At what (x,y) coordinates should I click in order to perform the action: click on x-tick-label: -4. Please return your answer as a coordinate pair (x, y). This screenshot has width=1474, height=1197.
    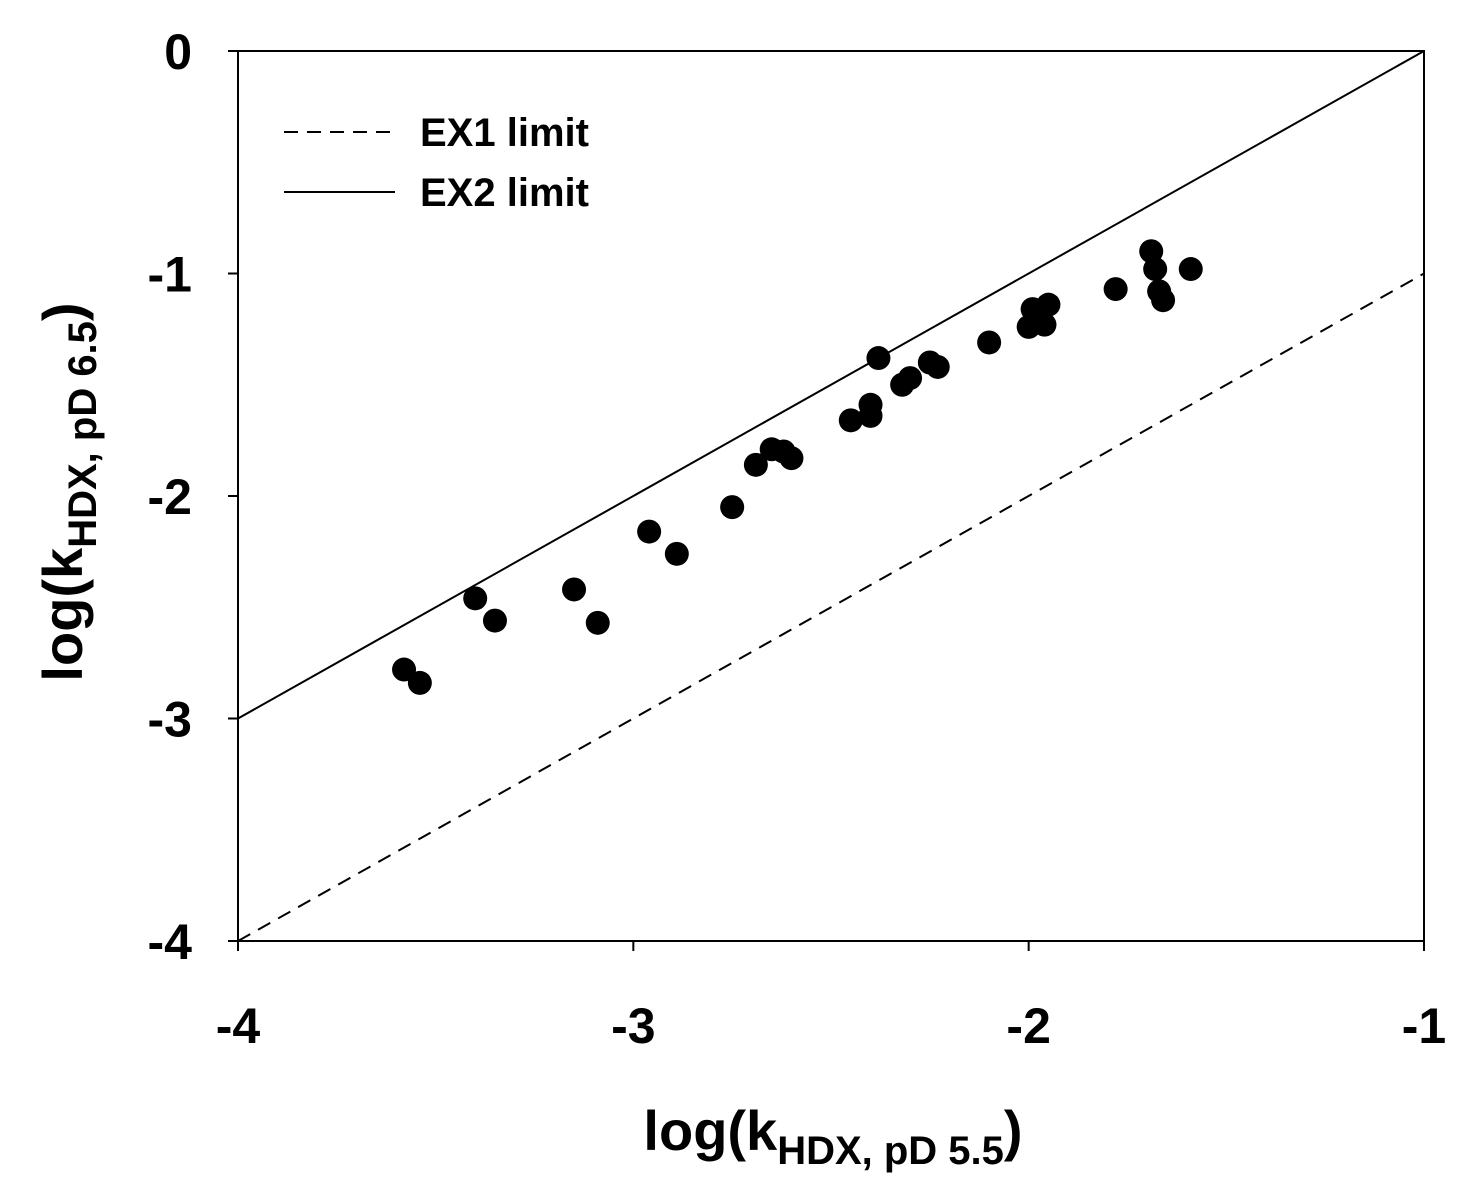
    Looking at the image, I should click on (238, 1026).